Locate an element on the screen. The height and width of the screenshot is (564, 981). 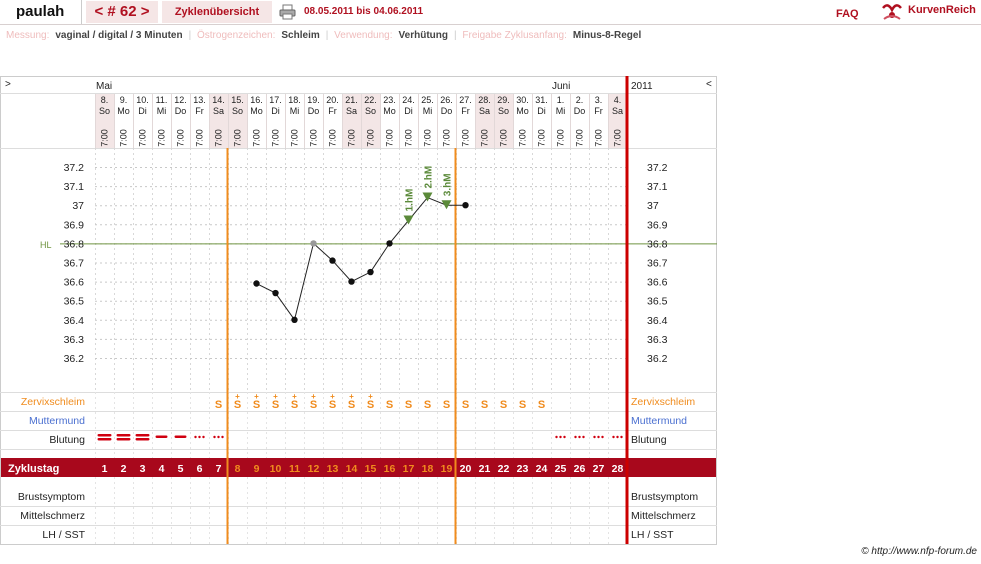
printer-icon is located at coordinates (287, 12).